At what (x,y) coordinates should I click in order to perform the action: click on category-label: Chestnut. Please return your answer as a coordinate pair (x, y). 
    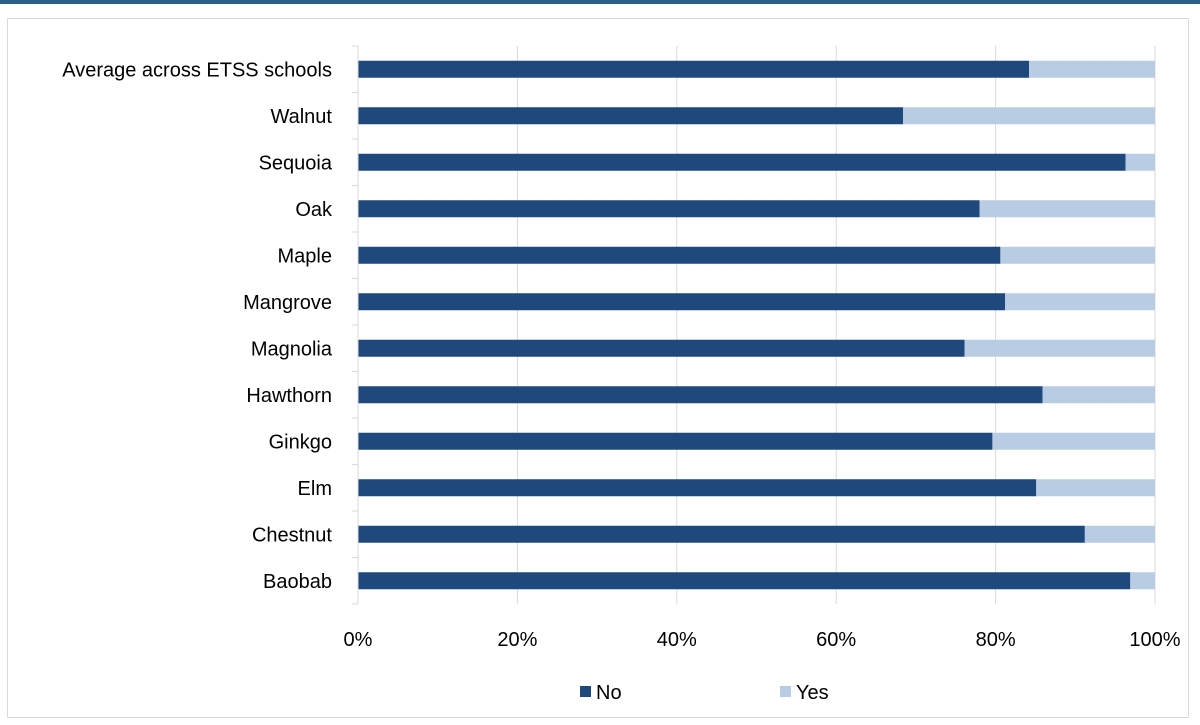
    Looking at the image, I should click on (292, 535).